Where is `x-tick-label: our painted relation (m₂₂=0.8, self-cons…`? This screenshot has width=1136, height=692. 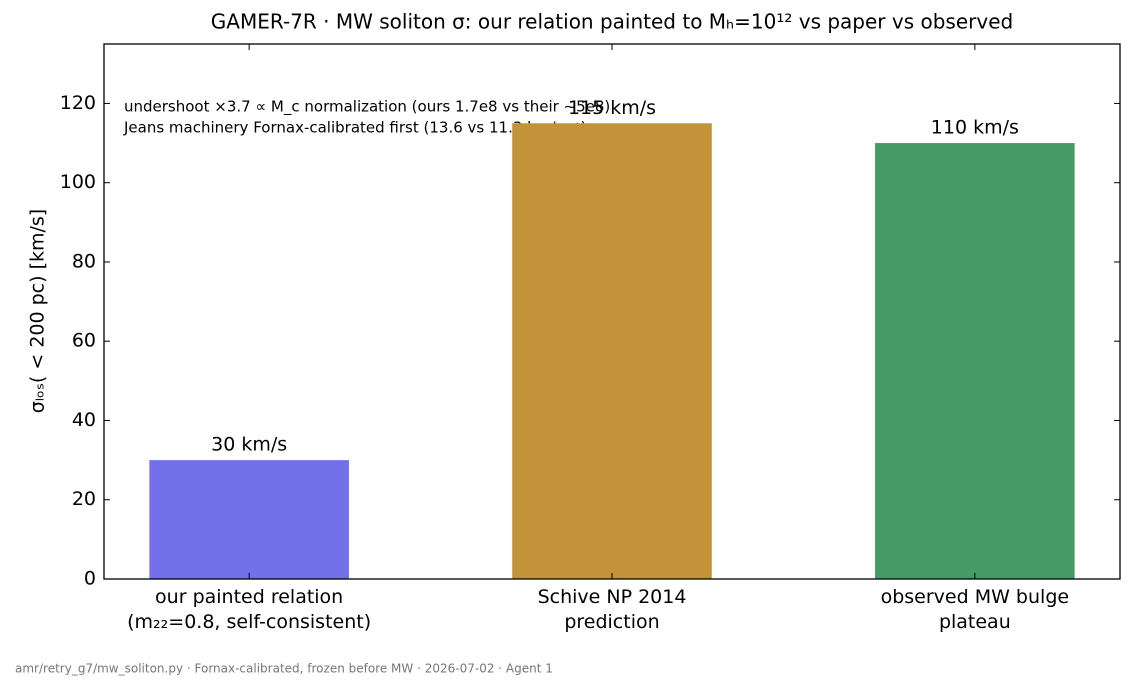 x-tick-label: our painted relation (m₂₂=0.8, self-cons… is located at coordinates (249, 609).